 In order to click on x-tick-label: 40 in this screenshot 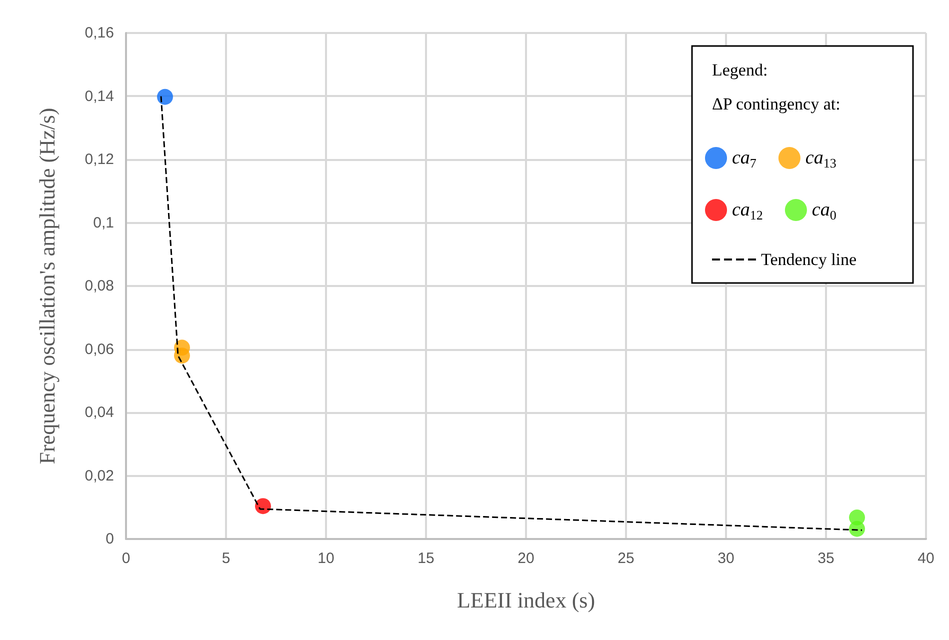, I will do `click(926, 558)`.